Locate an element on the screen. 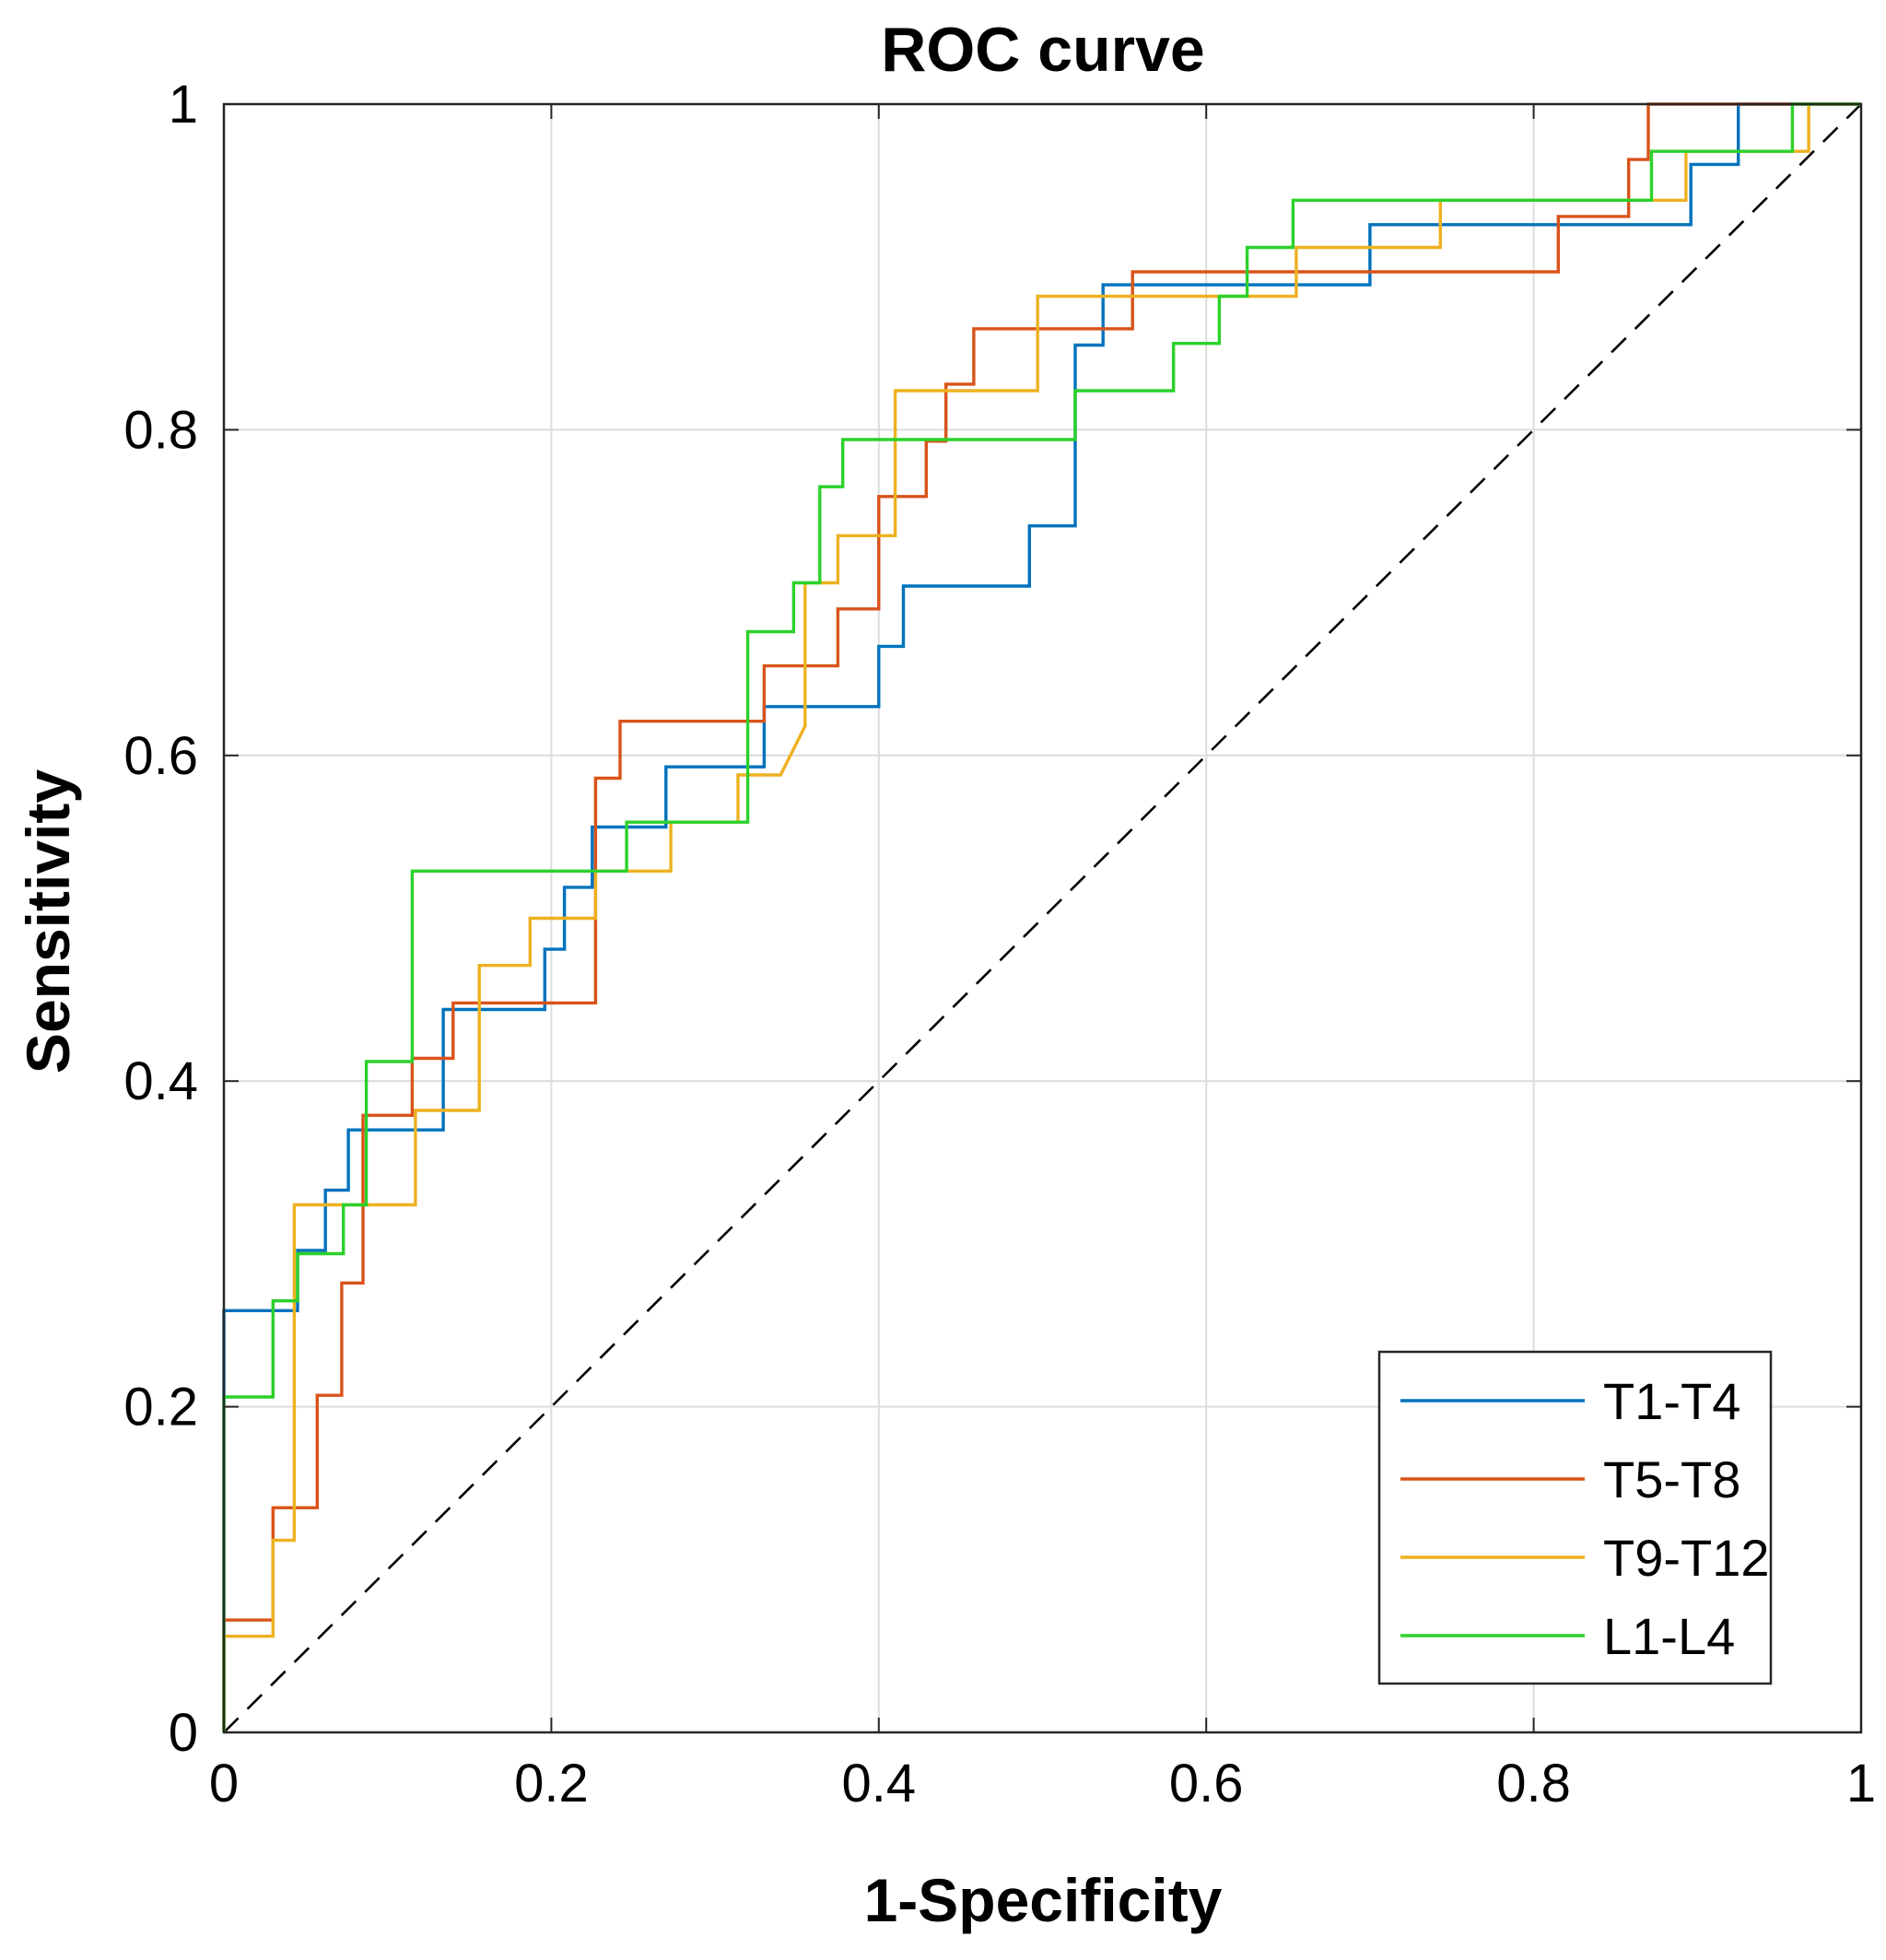 The width and height of the screenshot is (1886, 1960). x-tick-label: 1 is located at coordinates (1861, 1784).